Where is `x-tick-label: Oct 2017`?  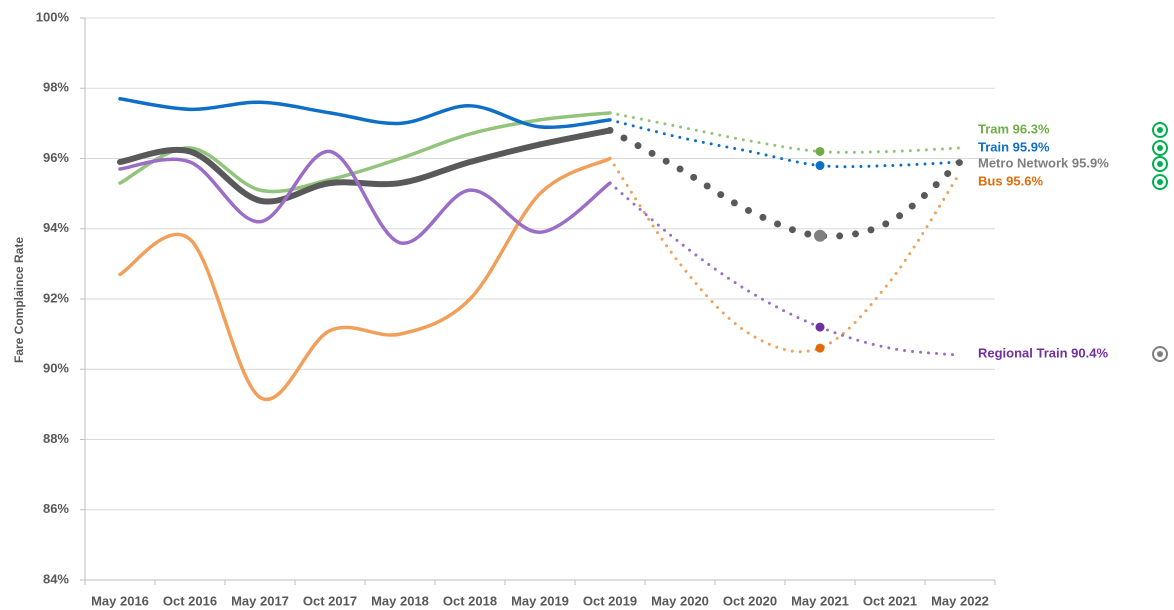
x-tick-label: Oct 2017 is located at coordinates (330, 600).